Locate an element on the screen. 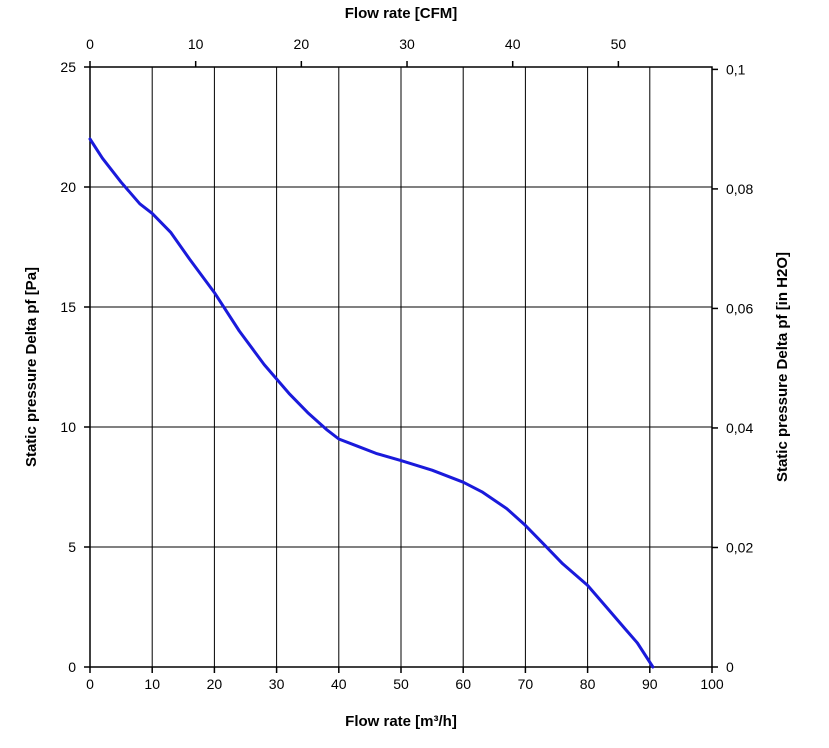  top-axis-title: Flow rate [CFM] is located at coordinates (401, 13).